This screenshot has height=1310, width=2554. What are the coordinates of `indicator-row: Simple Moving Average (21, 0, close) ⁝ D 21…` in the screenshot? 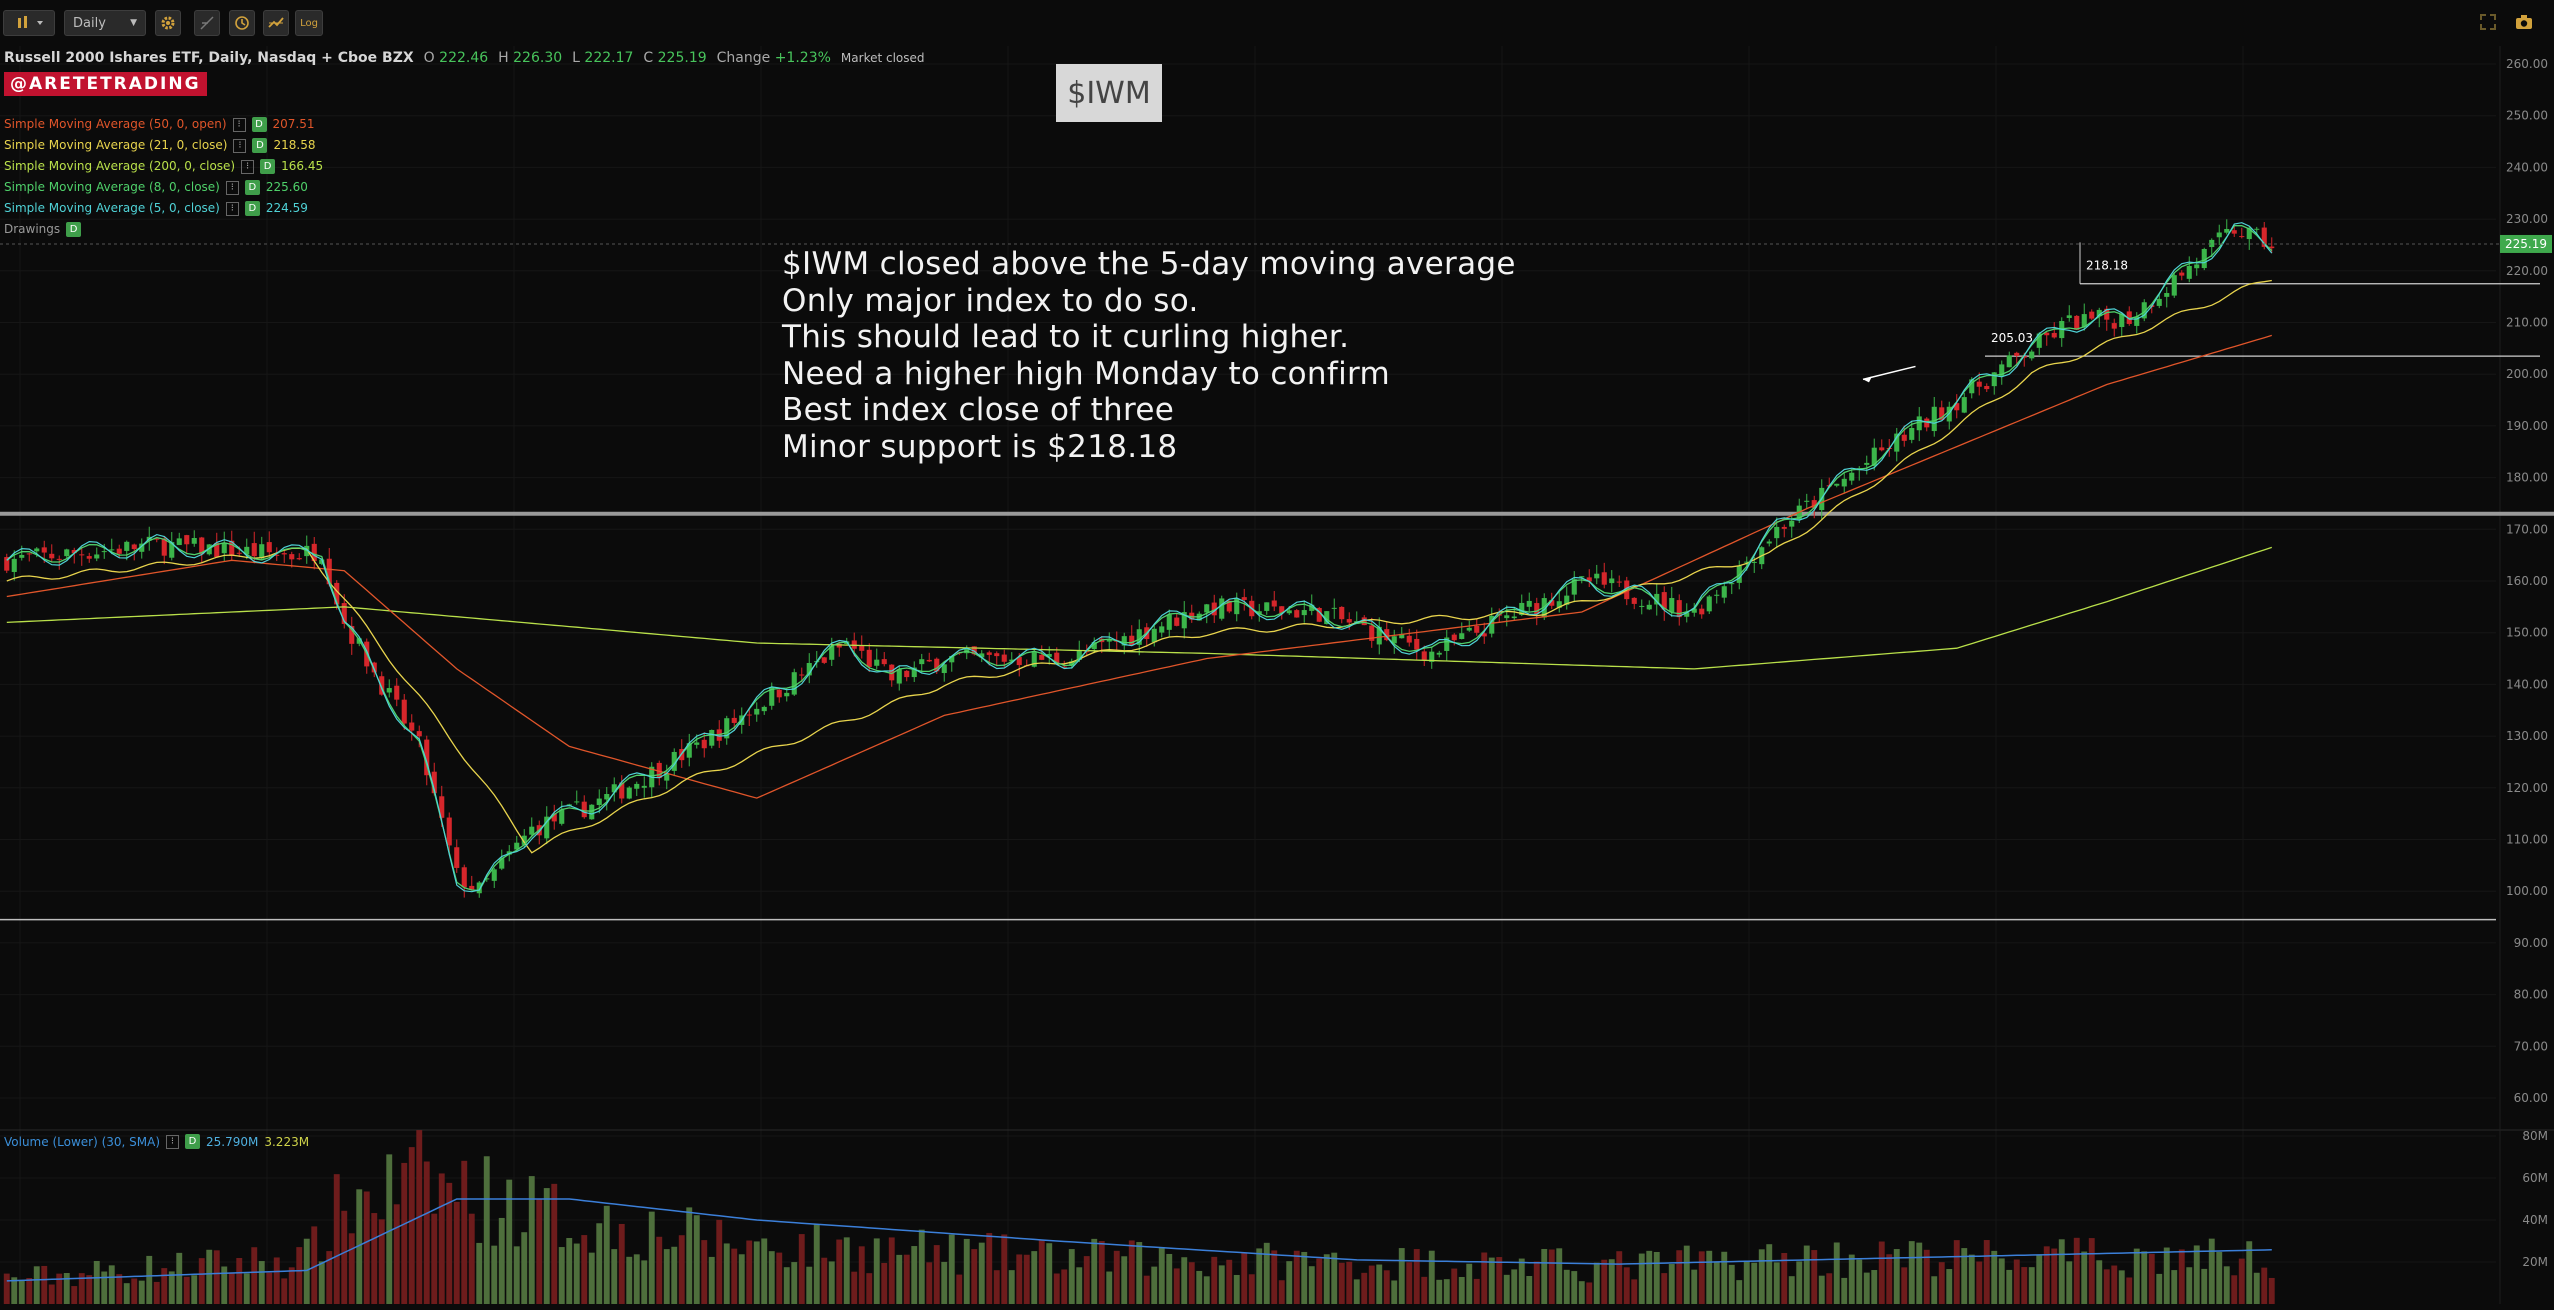 It's located at (163, 145).